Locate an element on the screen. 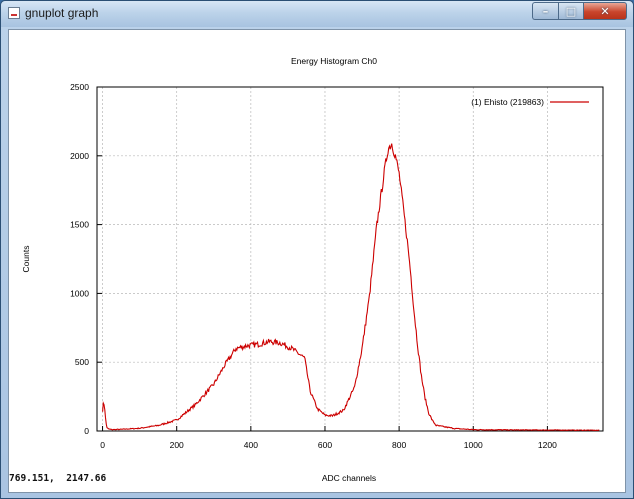 Image resolution: width=634 pixels, height=499 pixels. gnuplot-app-icon is located at coordinates (14, 13).